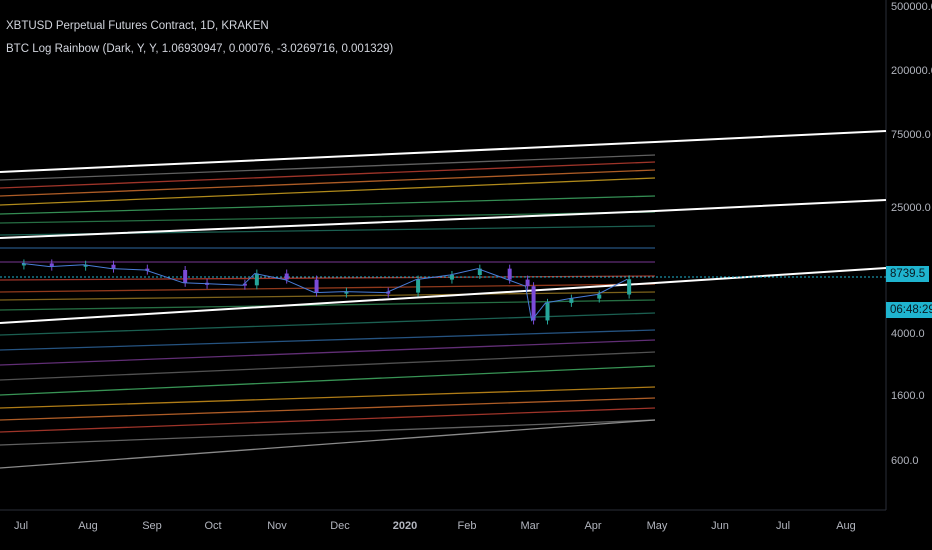  What do you see at coordinates (909, 310) in the screenshot?
I see `bar-countdown-tag: 06:48:29` at bounding box center [909, 310].